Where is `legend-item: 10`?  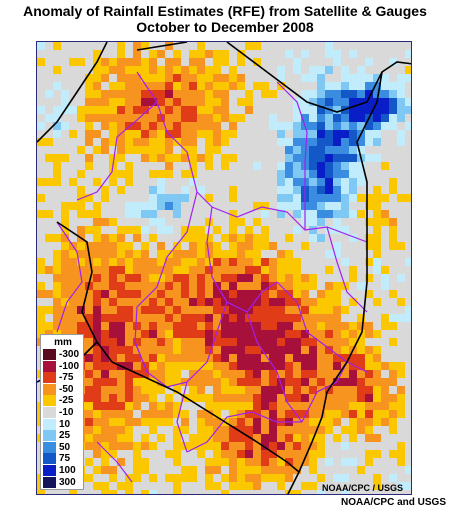
legend-item: 10 is located at coordinates (63, 424).